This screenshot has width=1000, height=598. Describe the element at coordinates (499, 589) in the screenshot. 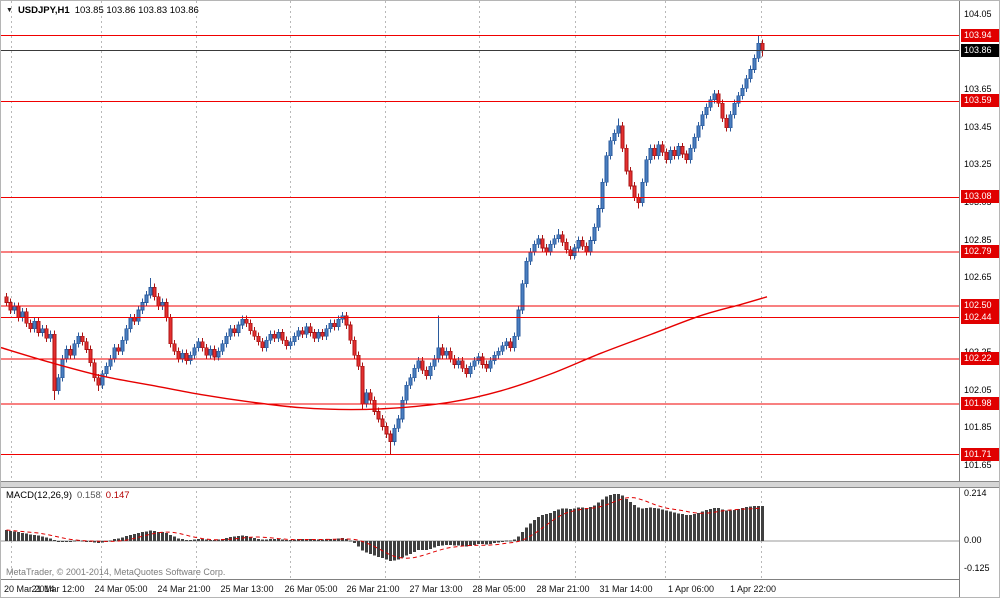

I see `time-axis-label: 28 Mar 05:00` at that location.